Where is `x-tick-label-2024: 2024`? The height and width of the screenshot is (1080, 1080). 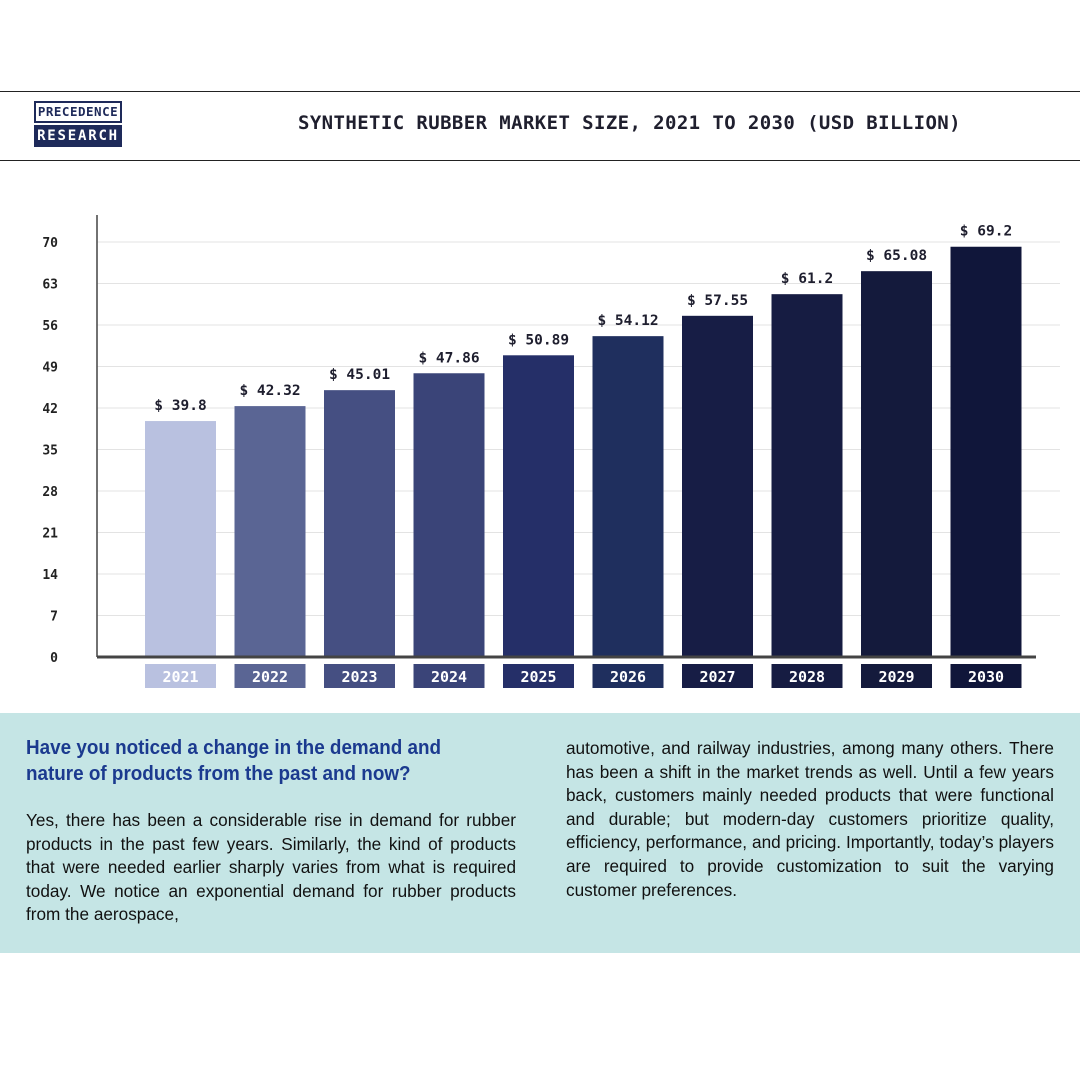 x-tick-label-2024: 2024 is located at coordinates (449, 677).